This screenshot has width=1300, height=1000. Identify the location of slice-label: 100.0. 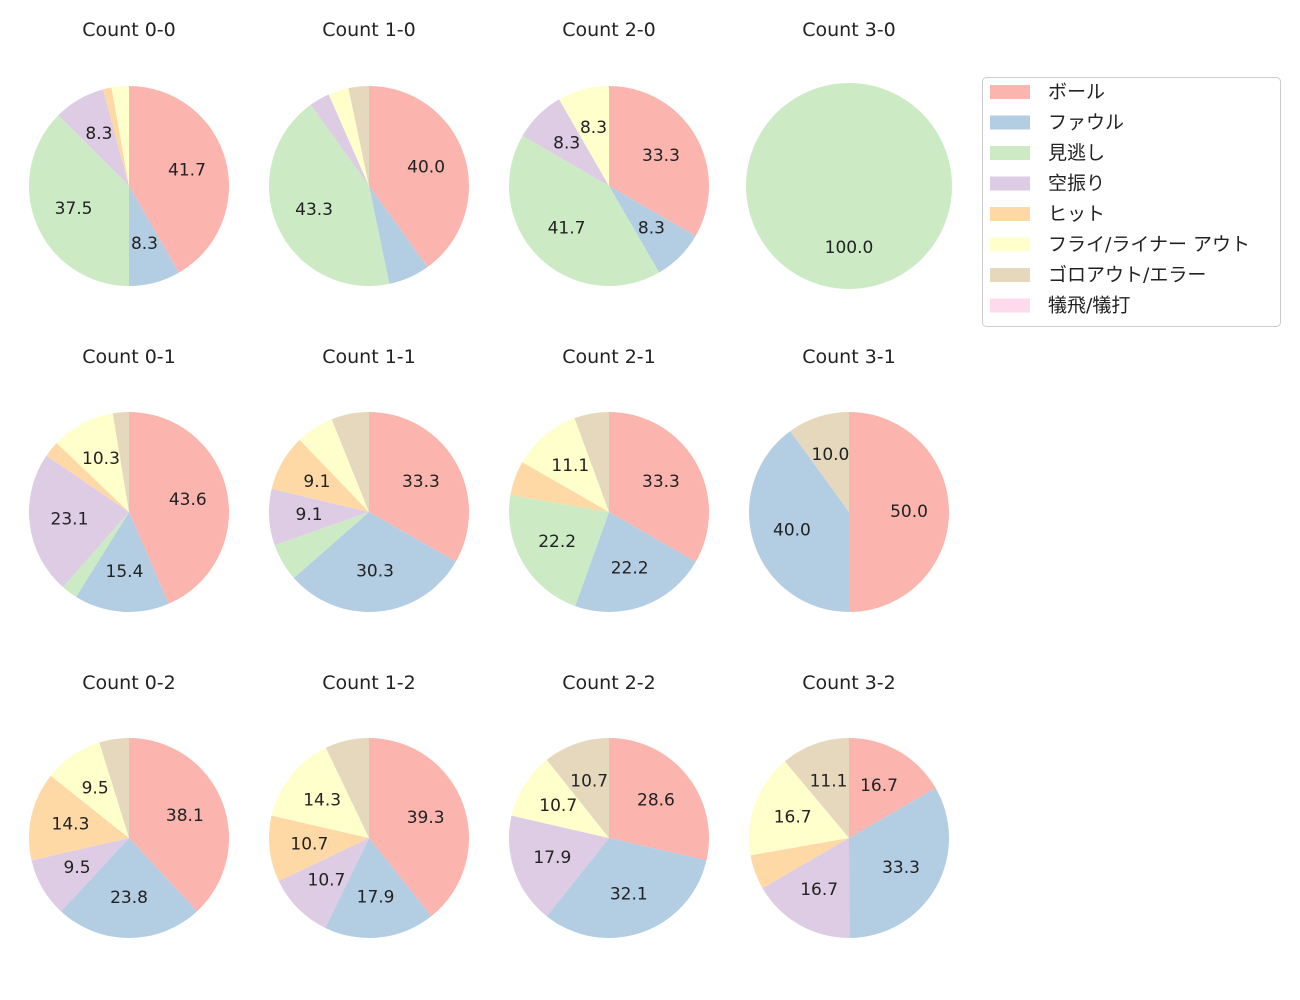
(849, 248).